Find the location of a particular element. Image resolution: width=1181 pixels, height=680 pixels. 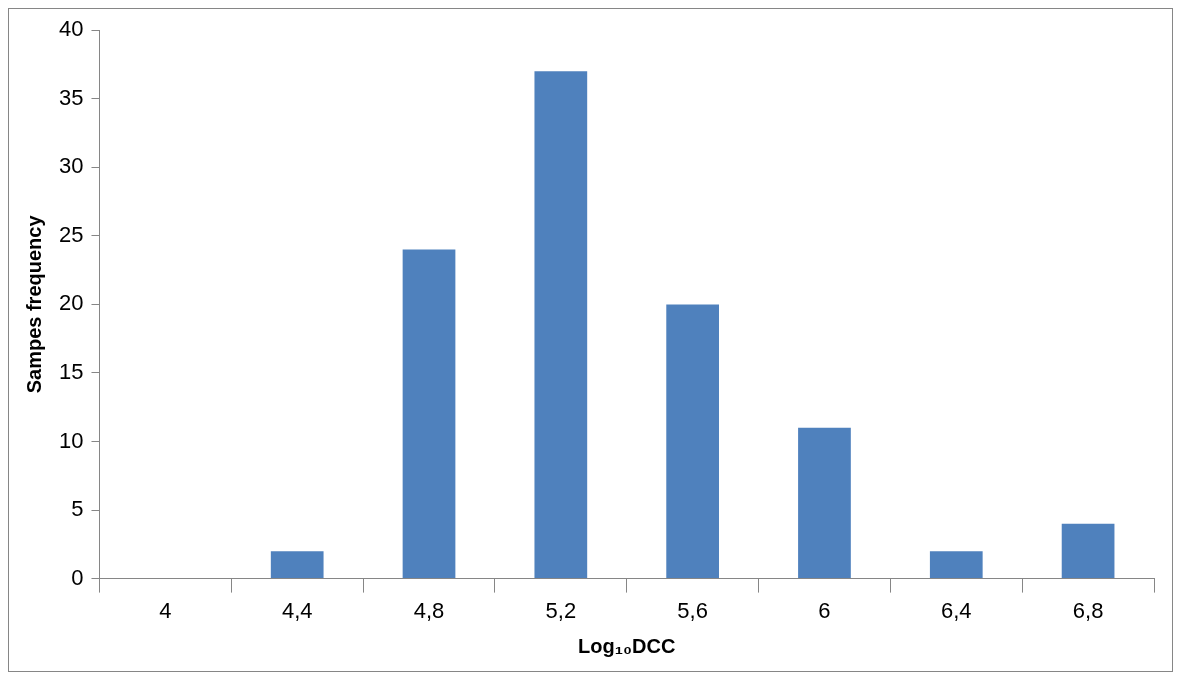

x-tick-label: 5,2 is located at coordinates (561, 610).